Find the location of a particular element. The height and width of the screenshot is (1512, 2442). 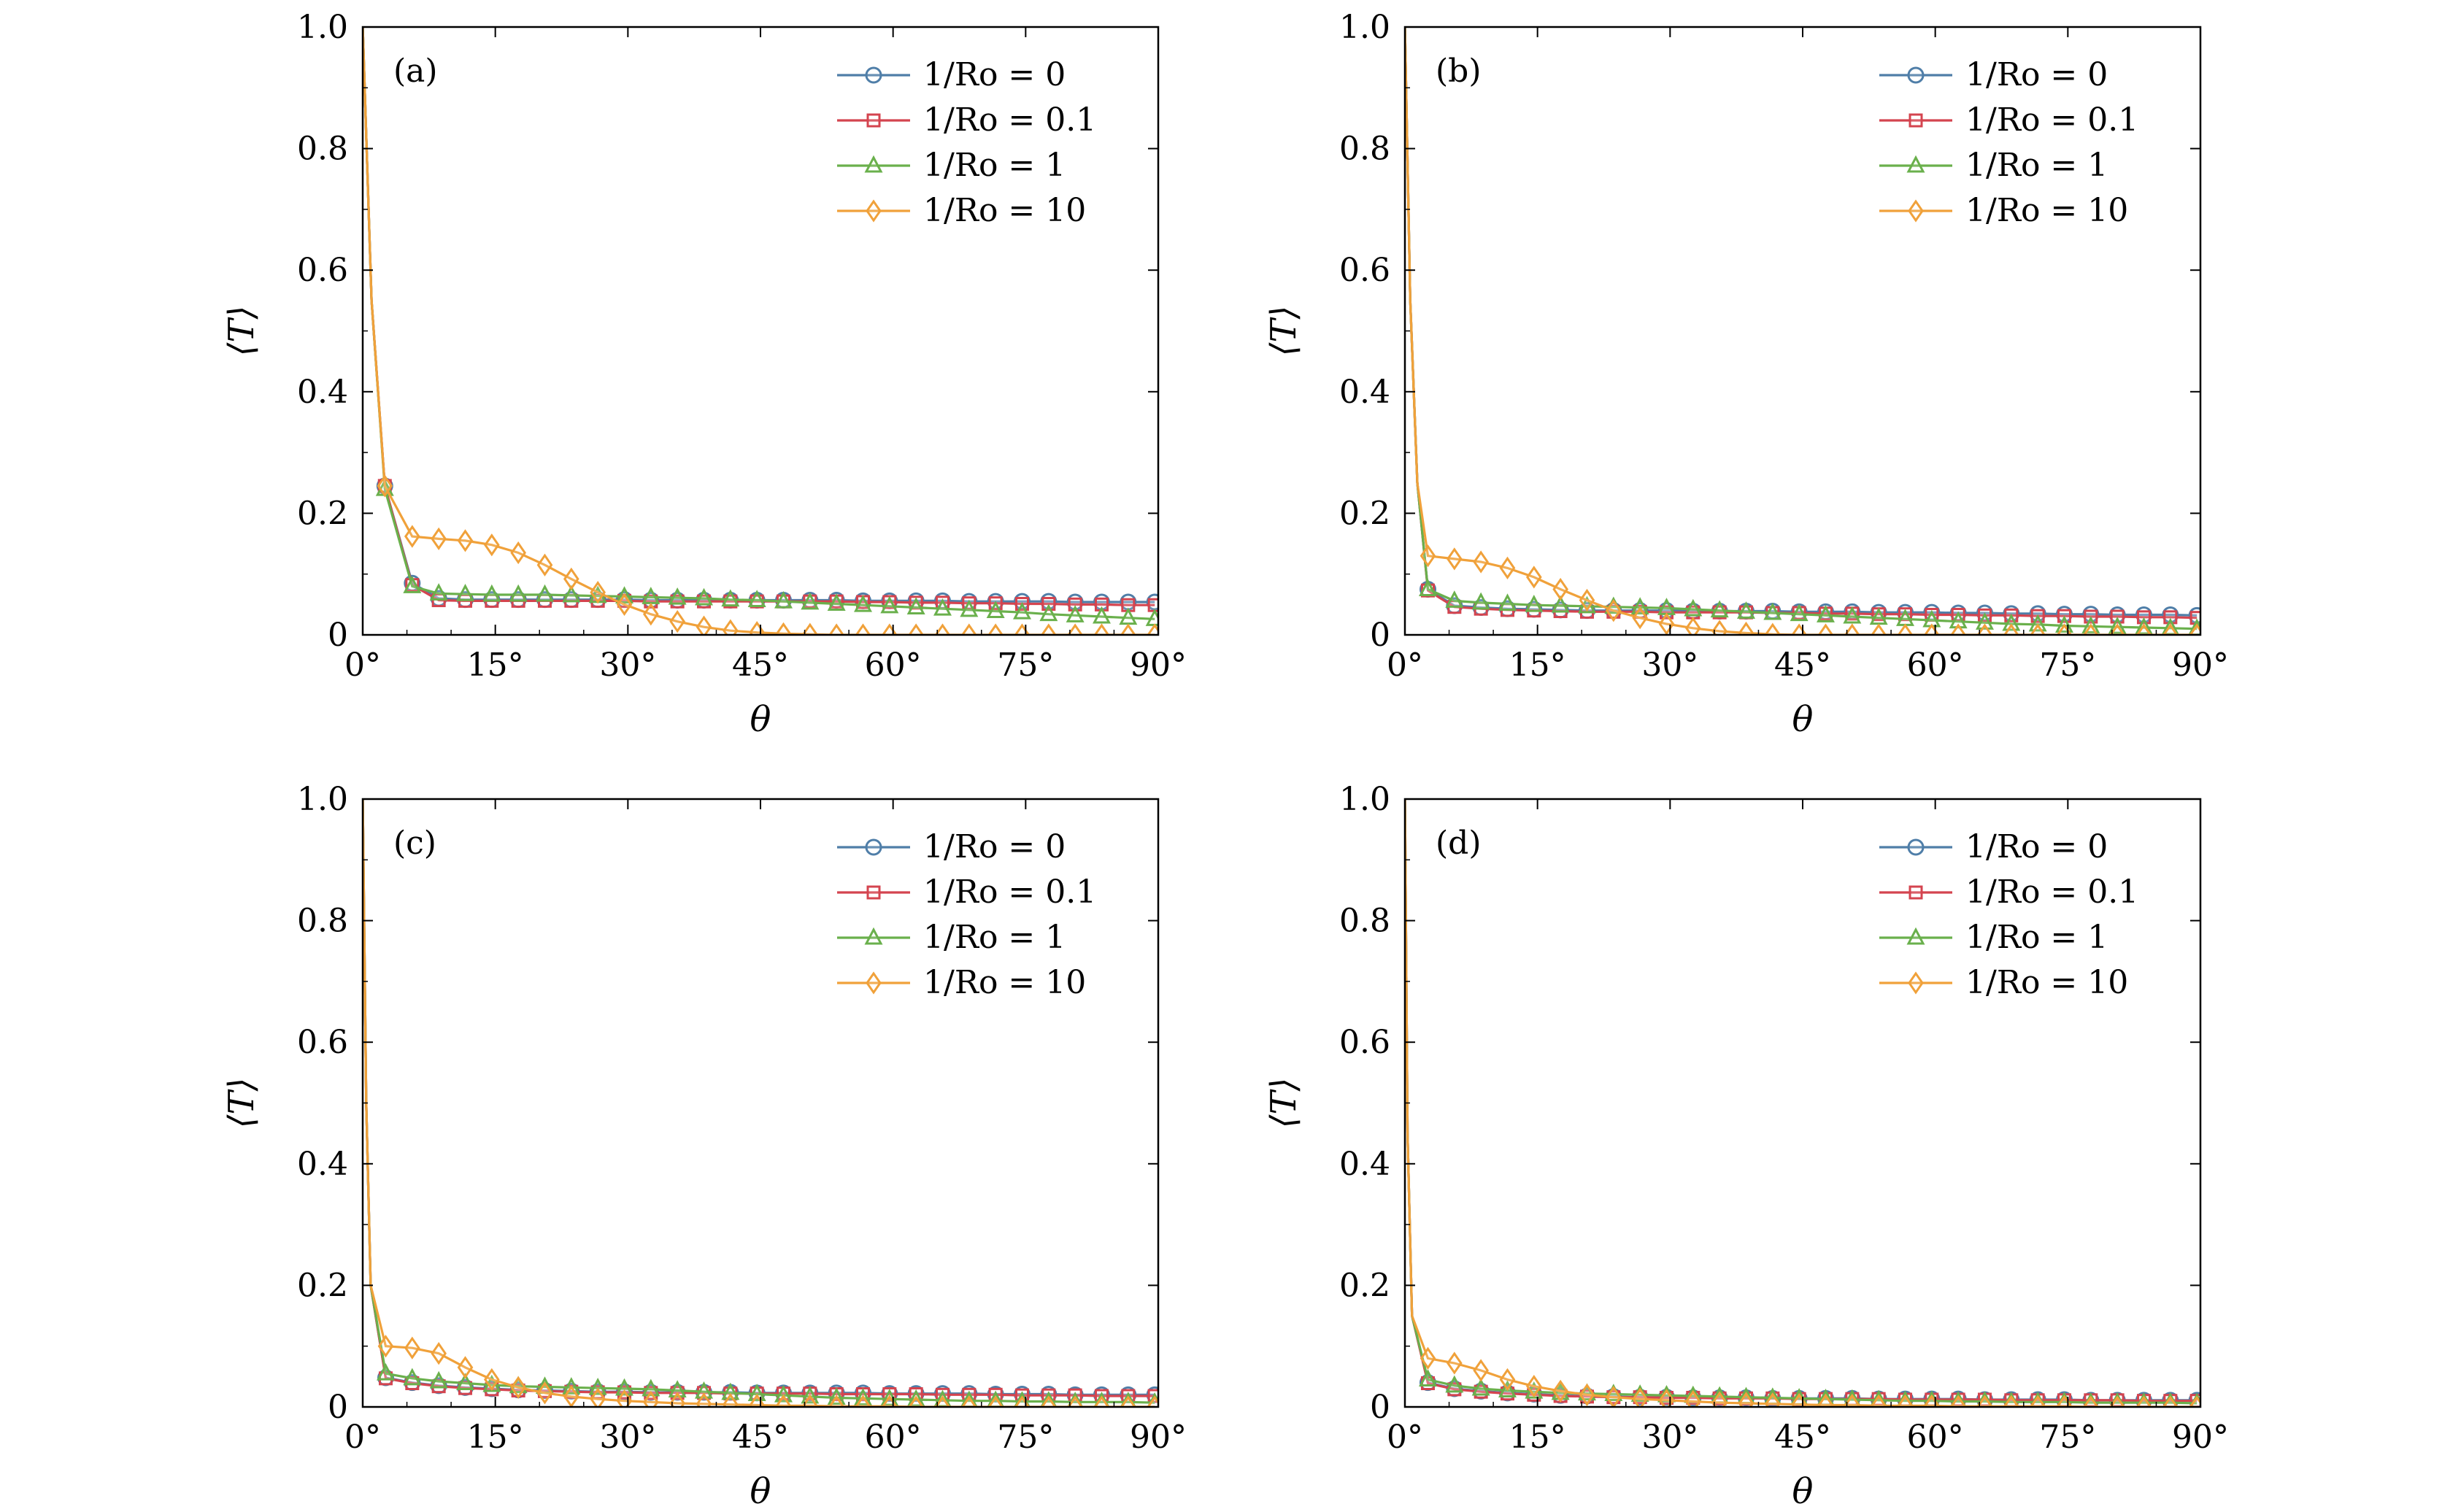

x-tick-label: 60° is located at coordinates (1935, 665).